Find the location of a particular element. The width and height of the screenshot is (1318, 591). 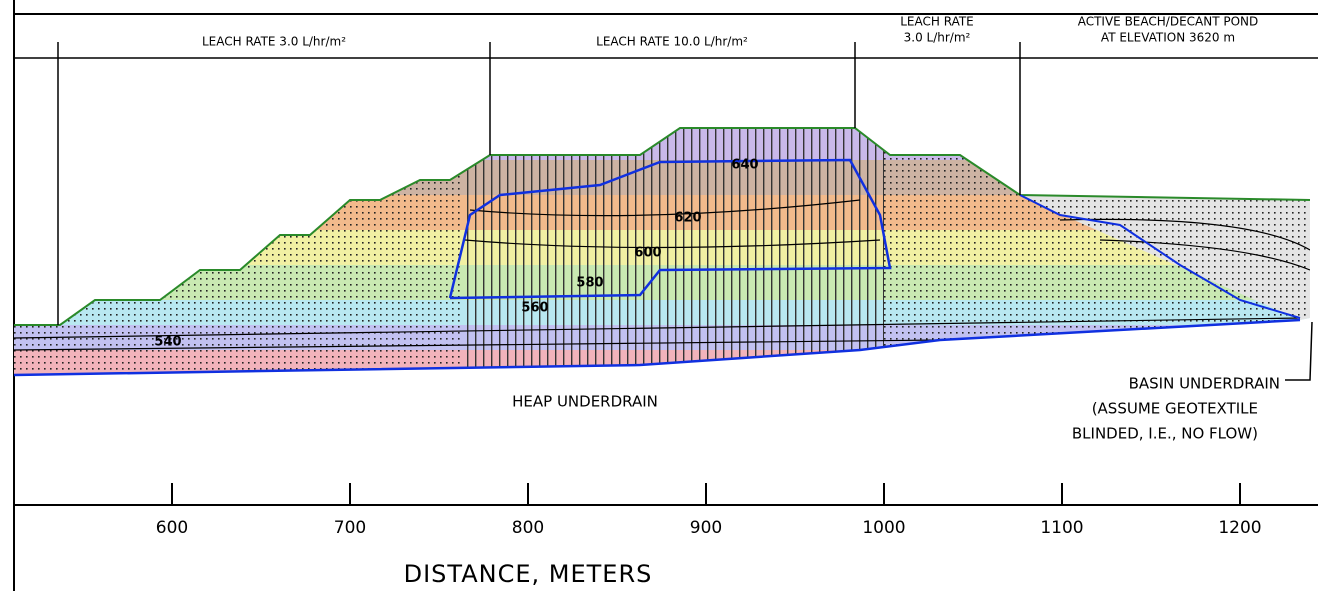

tick-label: 800 is located at coordinates (528, 528).